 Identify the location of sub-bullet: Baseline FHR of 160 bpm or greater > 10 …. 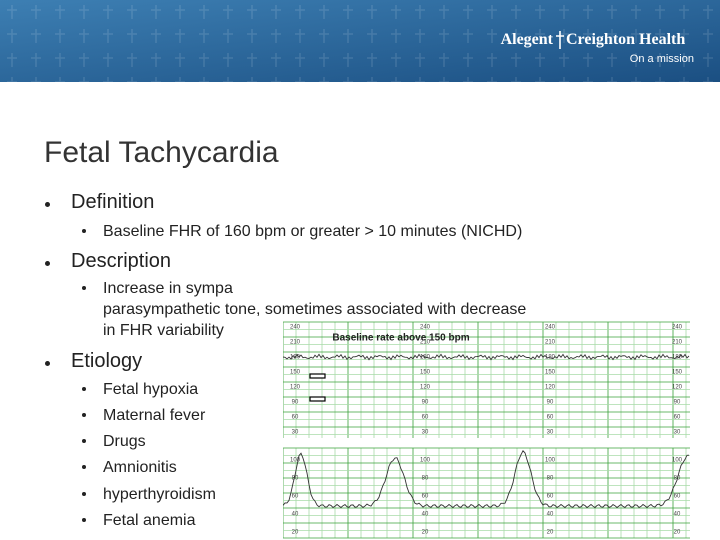
(313, 231).